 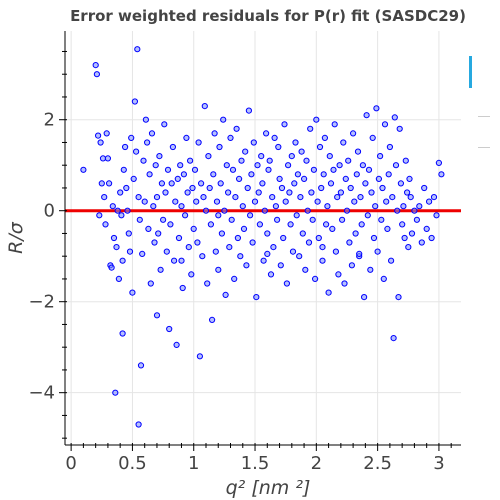 What do you see at coordinates (316, 463) in the screenshot?
I see `x-tick-label: 2` at bounding box center [316, 463].